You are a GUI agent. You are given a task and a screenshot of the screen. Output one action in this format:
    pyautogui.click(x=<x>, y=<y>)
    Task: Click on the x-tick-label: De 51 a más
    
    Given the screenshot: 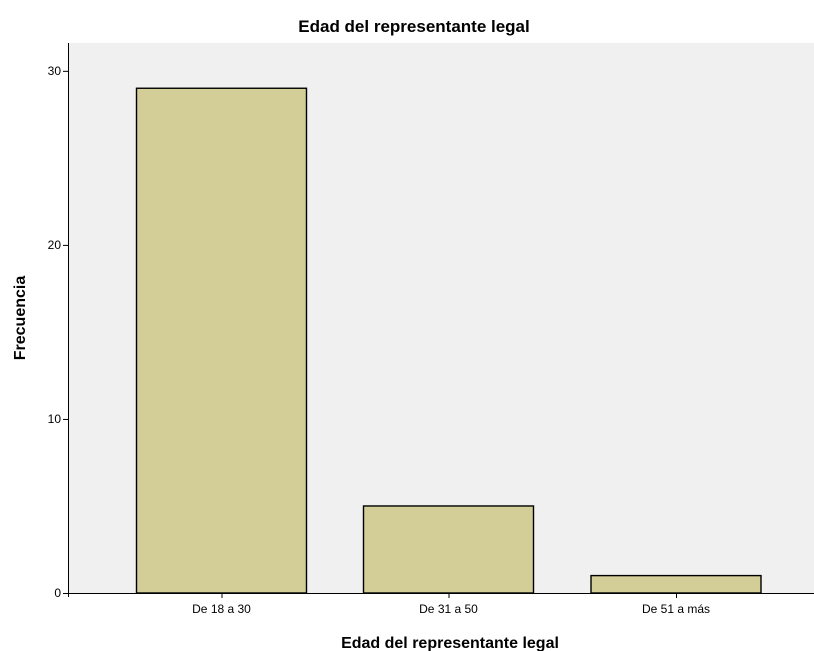 What is the action you would take?
    pyautogui.click(x=676, y=609)
    